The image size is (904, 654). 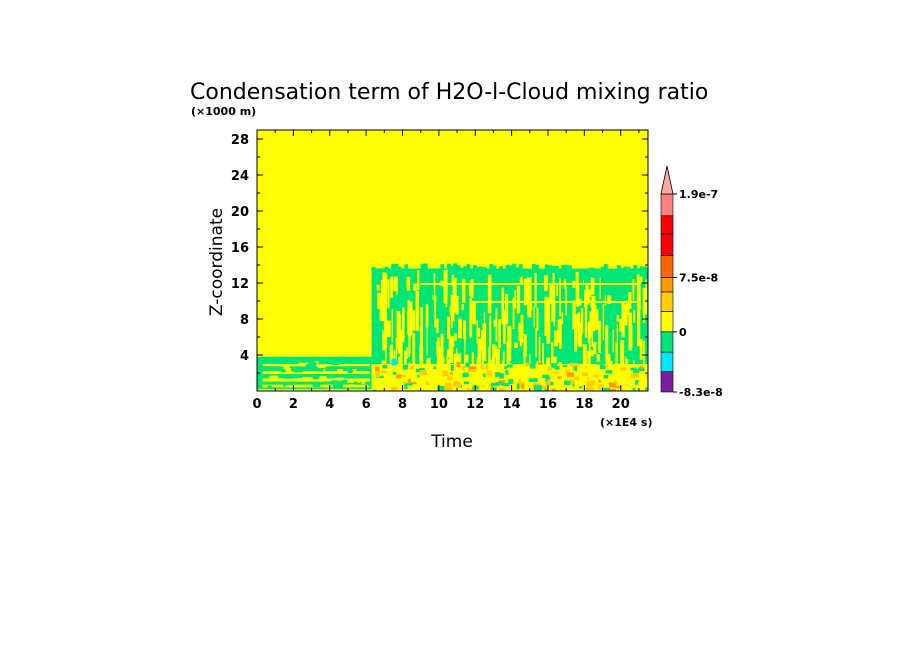 I want to click on colorbar: 1.9e-7 7.5e-8 0 -8.3e-8, so click(x=691, y=282).